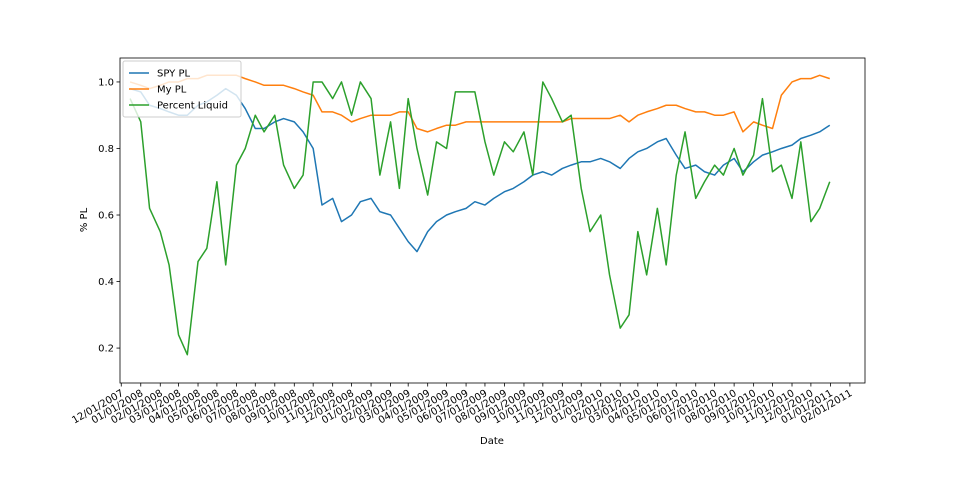 The image size is (960, 484). Describe the element at coordinates (492, 441) in the screenshot. I see `x-axis-label: Date` at that location.